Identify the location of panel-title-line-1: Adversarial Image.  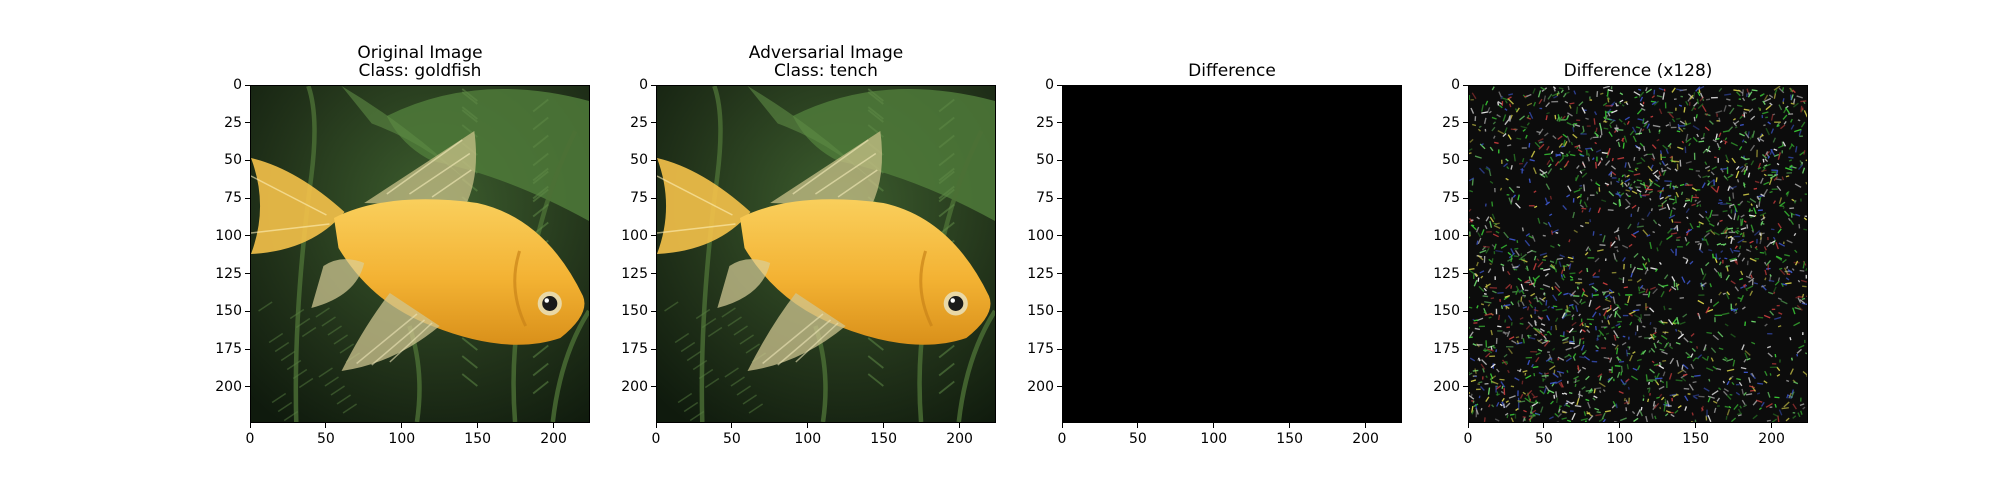
(826, 53).